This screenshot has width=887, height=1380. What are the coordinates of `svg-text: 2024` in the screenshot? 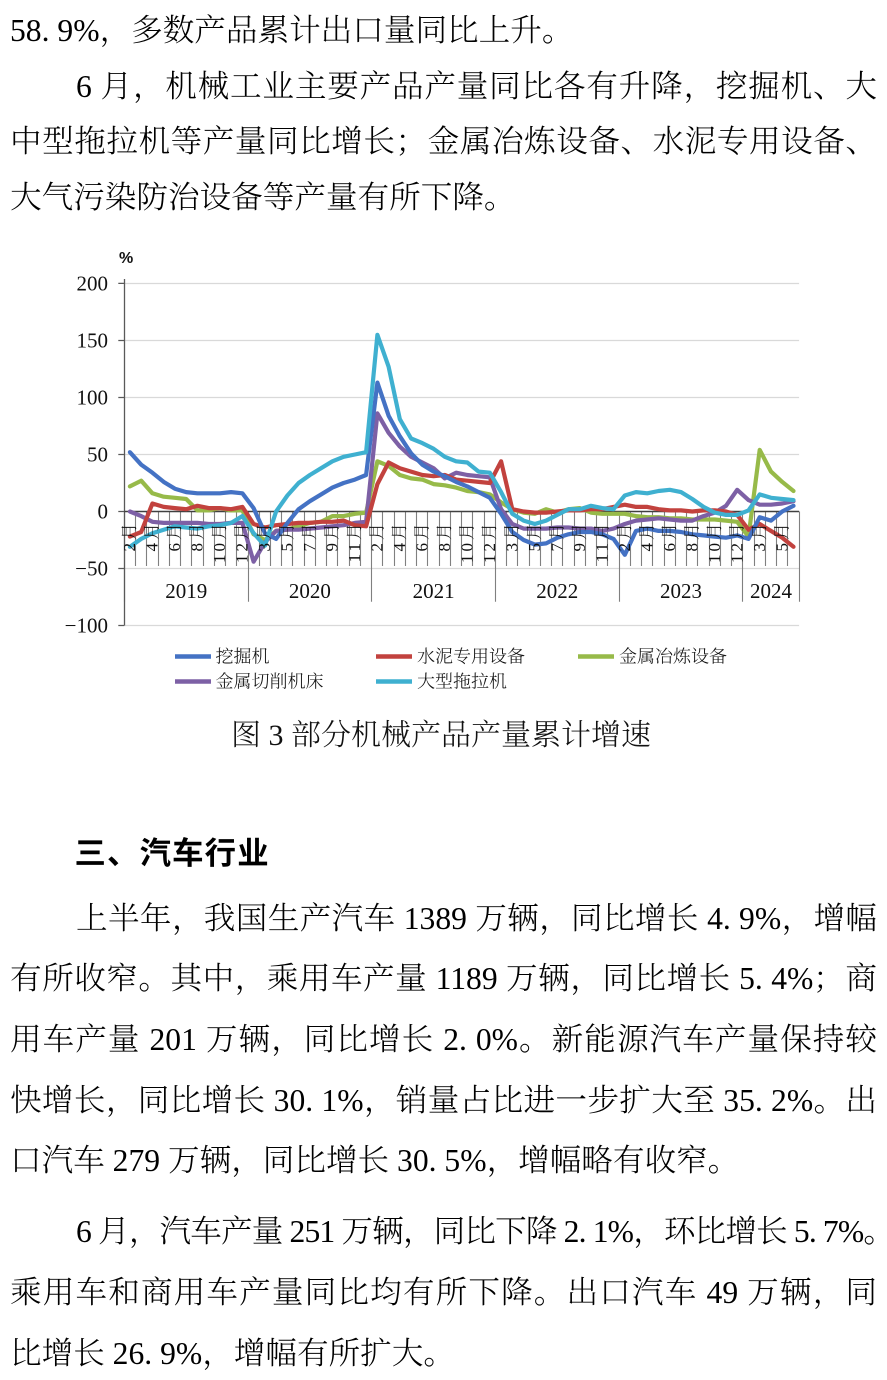 It's located at (771, 591).